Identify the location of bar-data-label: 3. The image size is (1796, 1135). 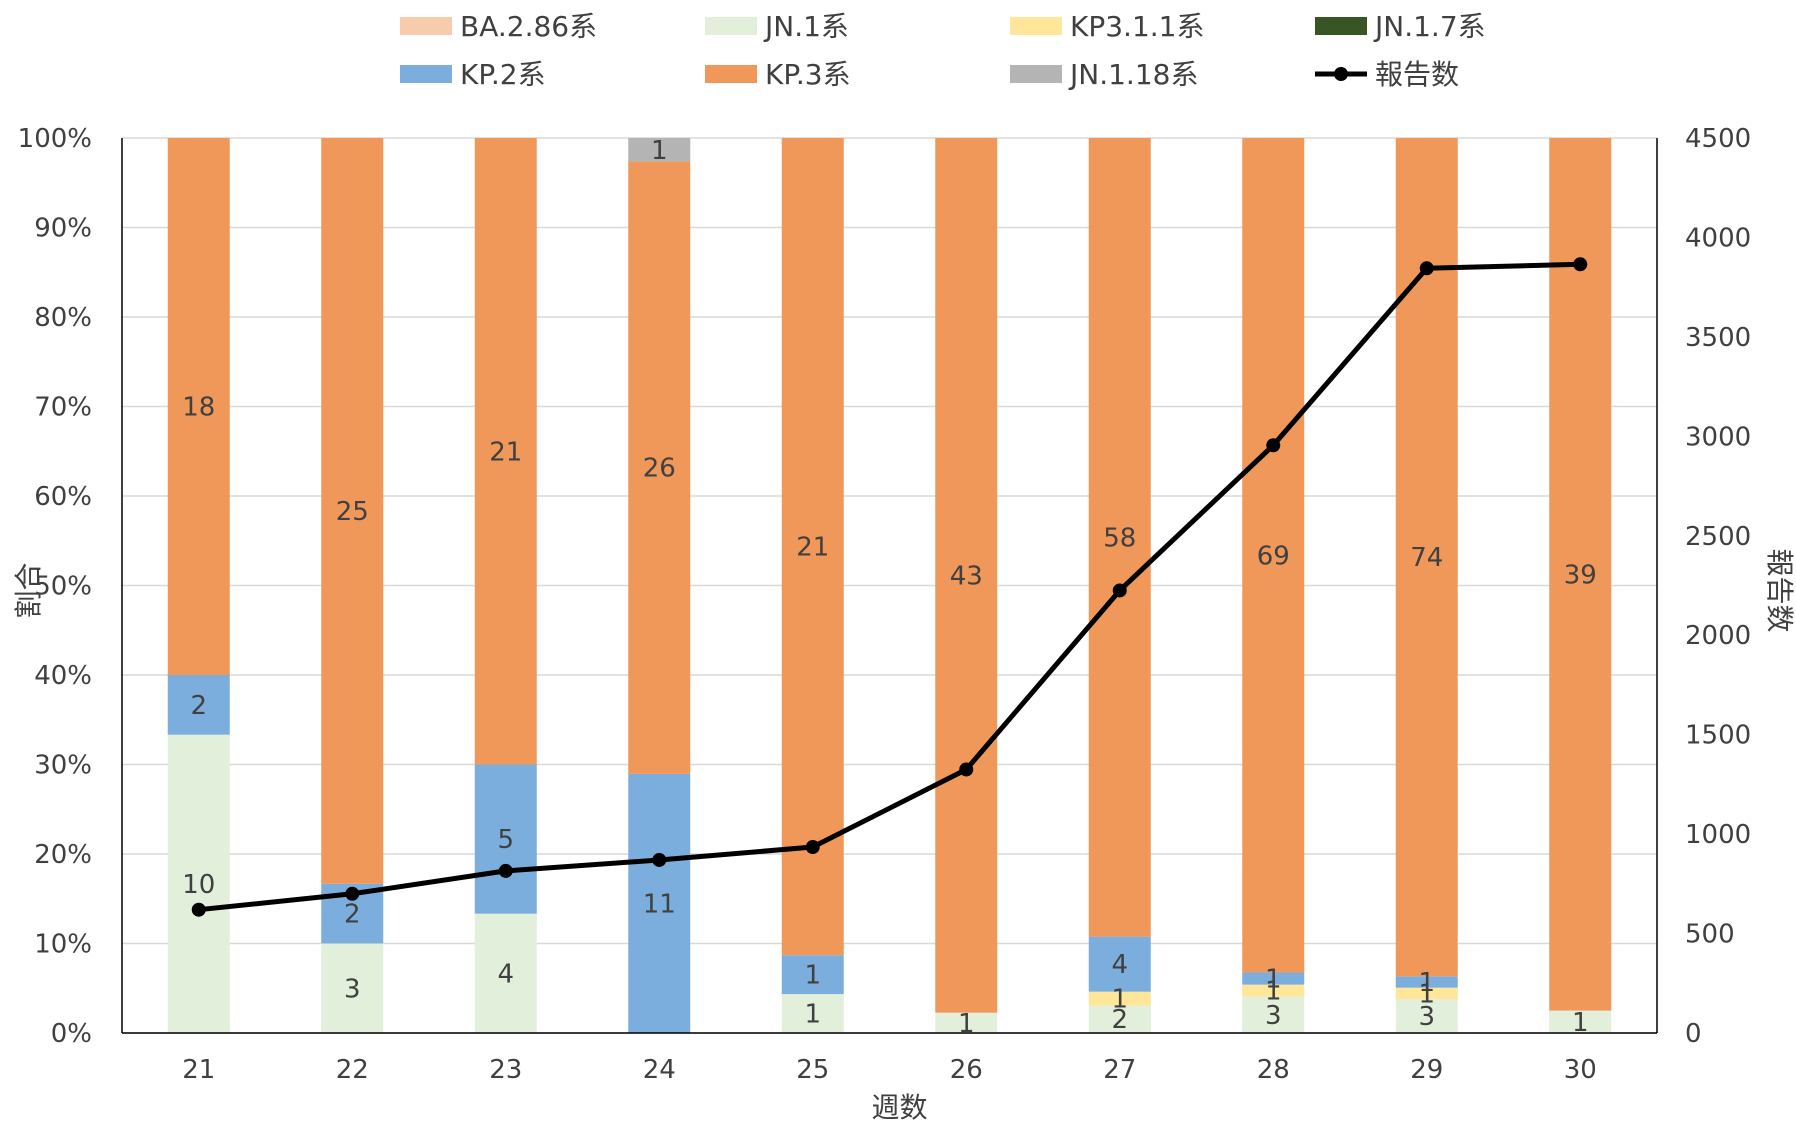
(352, 989).